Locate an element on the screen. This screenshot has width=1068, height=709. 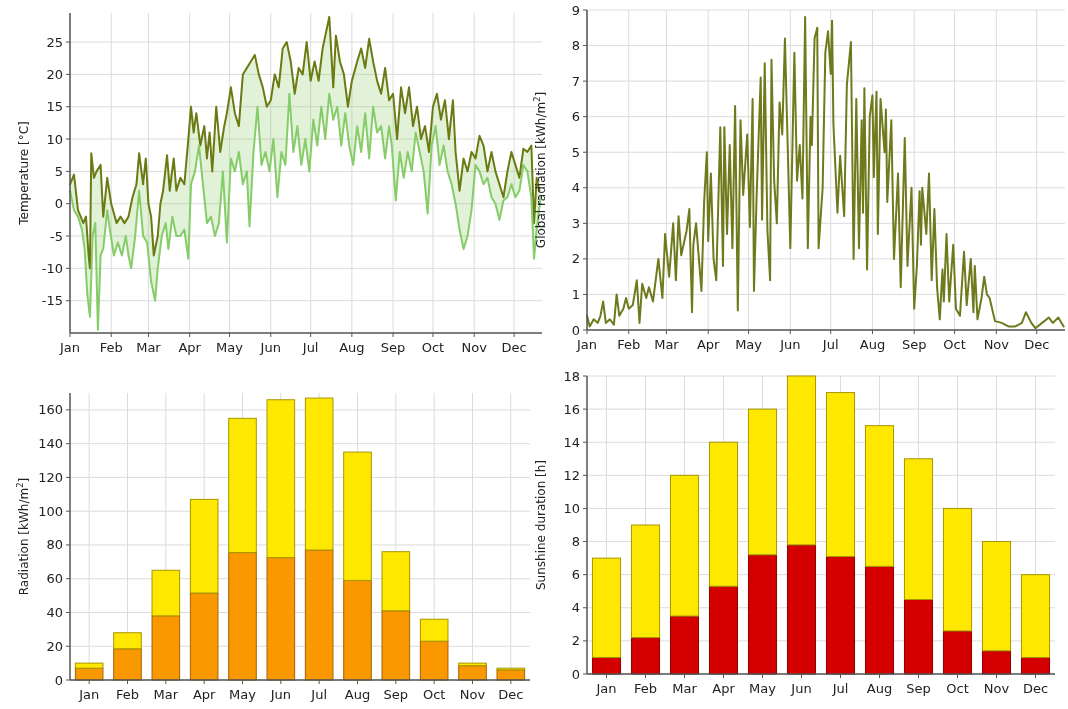
y-tick-label: 25 is located at coordinates (54, 42).